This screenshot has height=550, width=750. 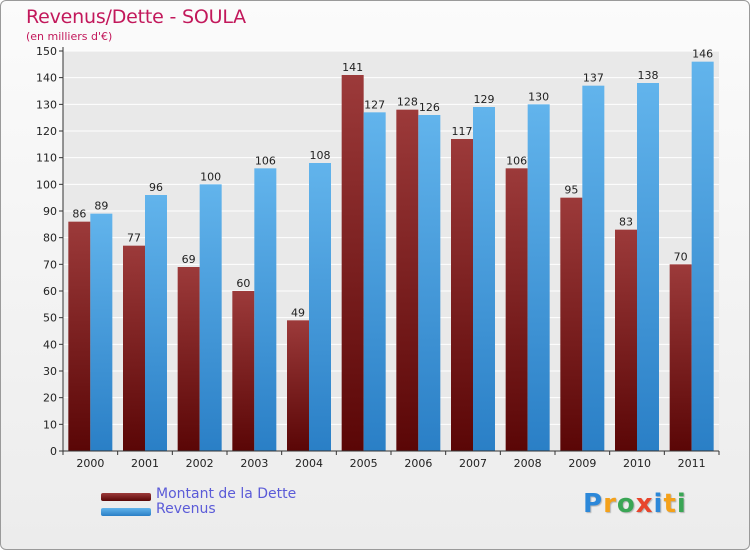 What do you see at coordinates (136, 17) in the screenshot?
I see `chart-title: Revenus/Dette - SOULA` at bounding box center [136, 17].